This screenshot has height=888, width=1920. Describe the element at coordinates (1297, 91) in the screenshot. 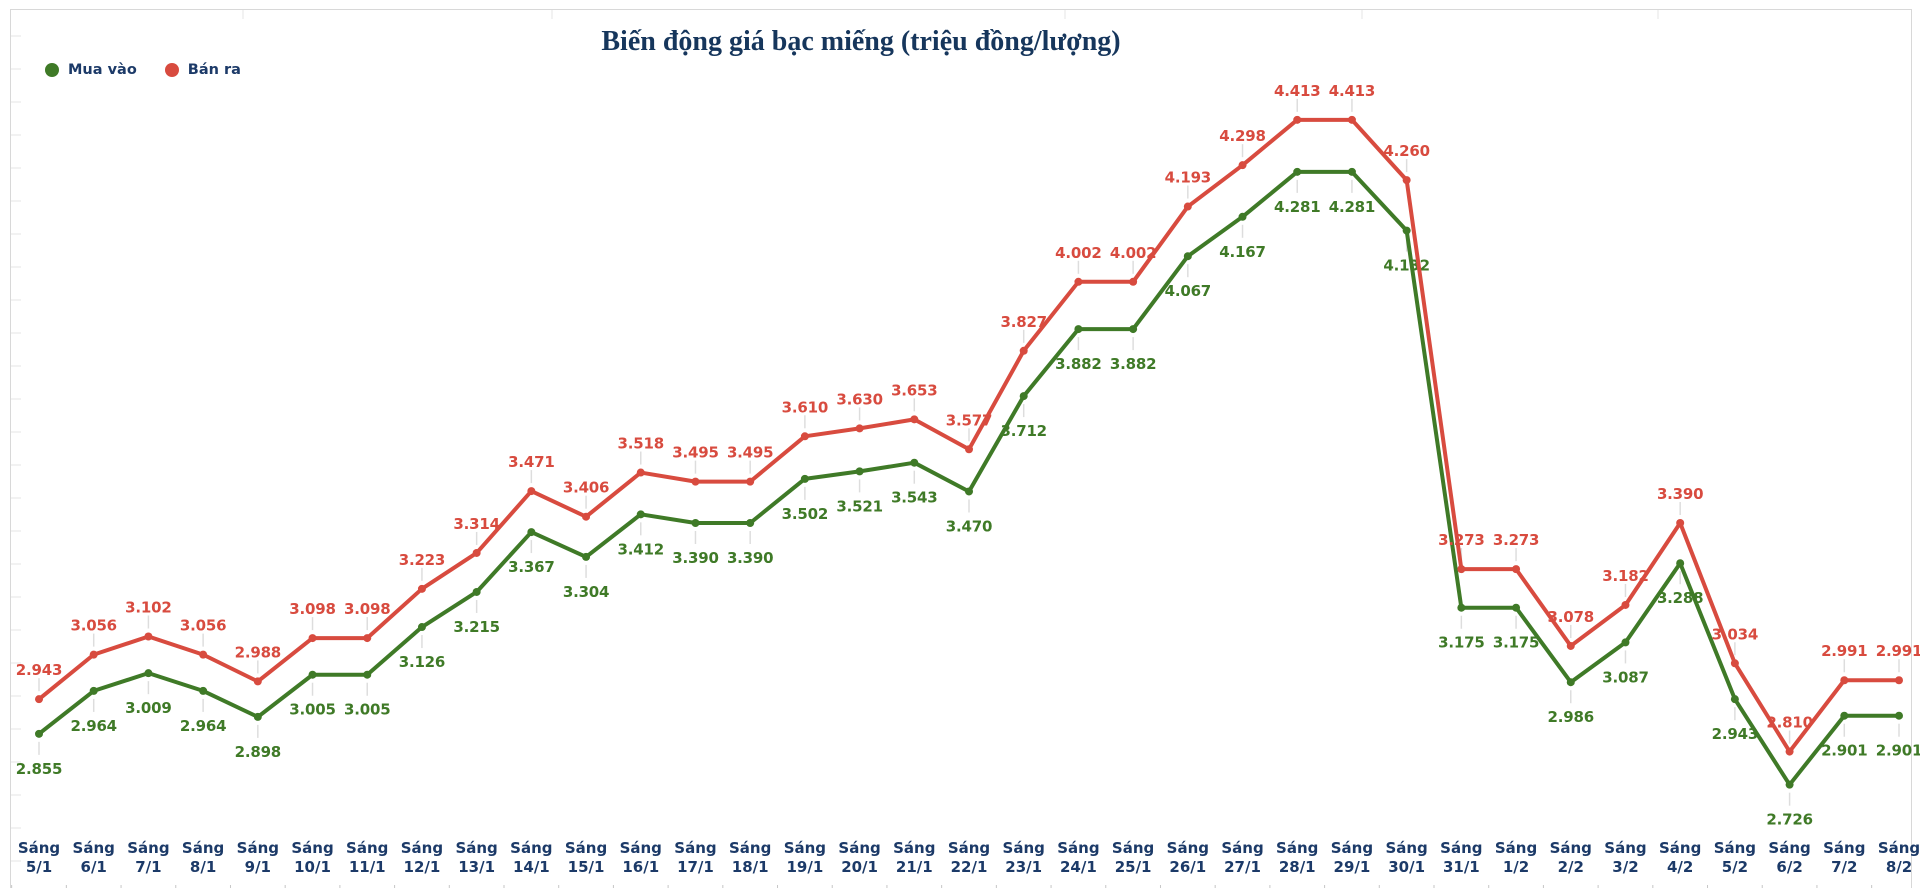

I see `ban-ra-data-label: 4.413` at that location.